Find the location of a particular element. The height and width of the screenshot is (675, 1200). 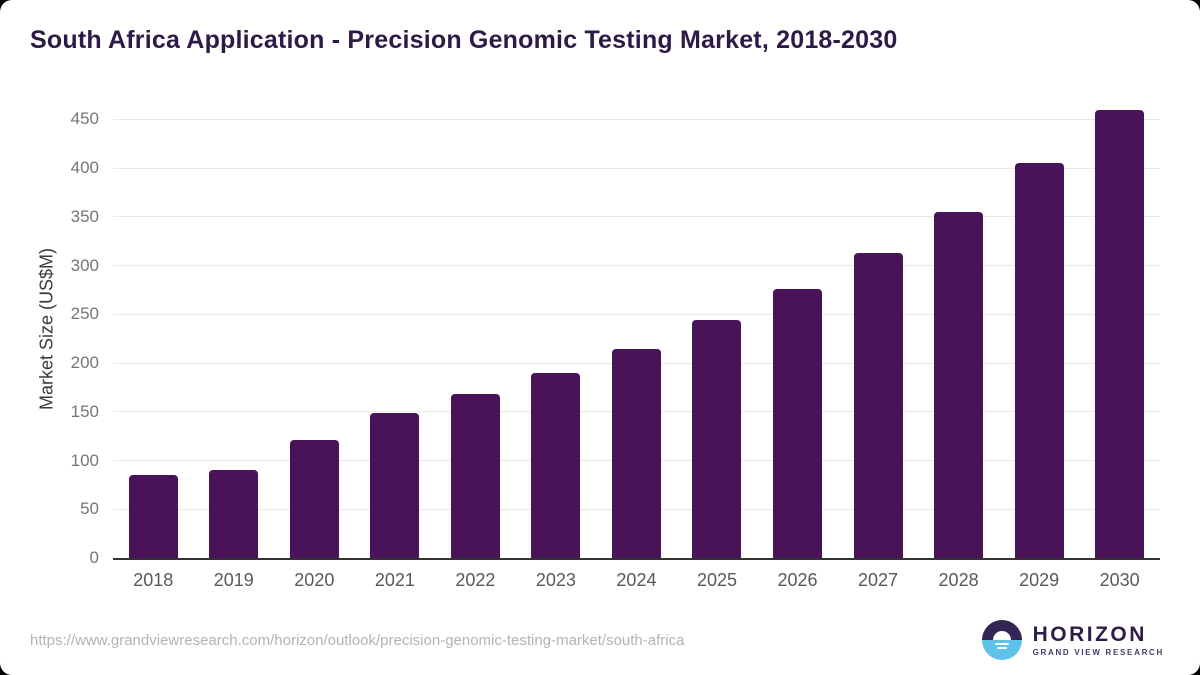

x-tick-label-2024: 2024 is located at coordinates (636, 580).